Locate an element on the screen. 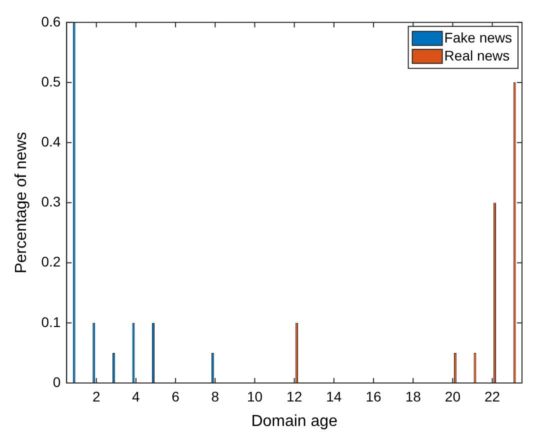 This screenshot has width=544, height=439. legend-label: Real news is located at coordinates (477, 55).